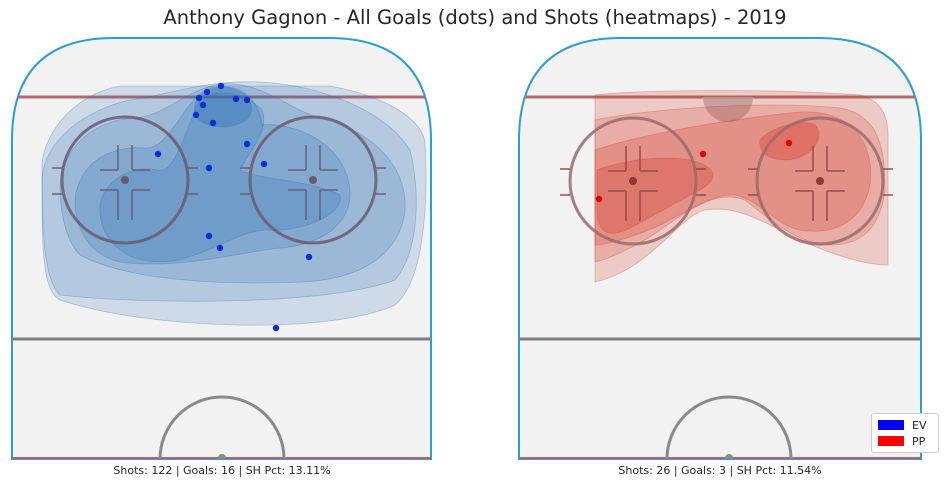  Describe the element at coordinates (729, 427) in the screenshot. I see `center-circle-right` at that location.